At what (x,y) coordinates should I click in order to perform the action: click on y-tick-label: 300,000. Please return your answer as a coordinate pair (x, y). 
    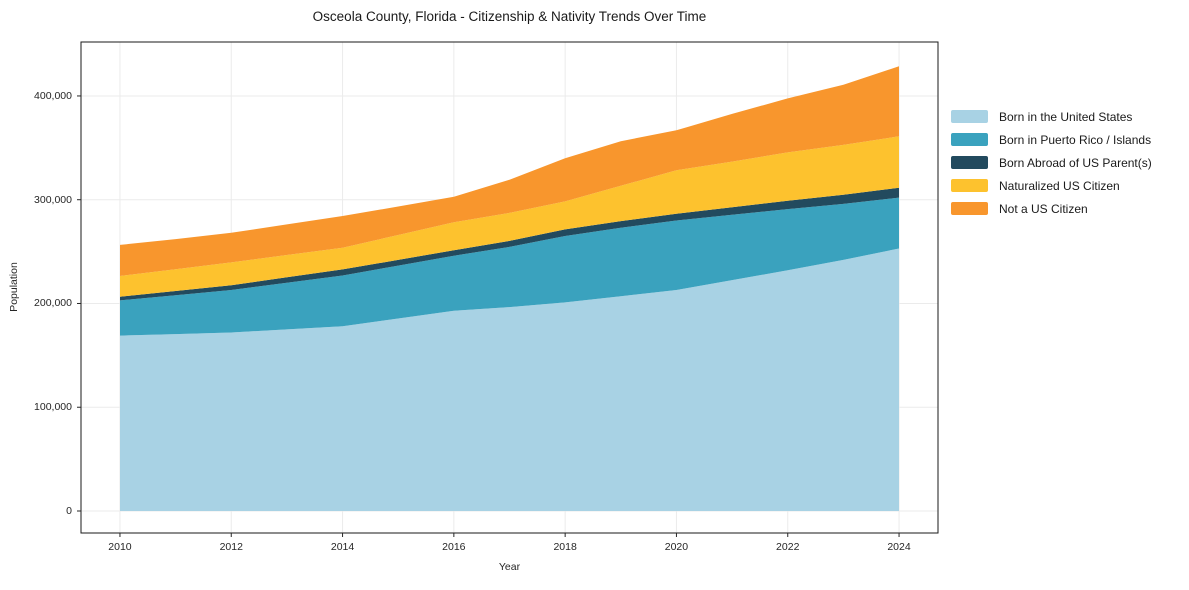
    Looking at the image, I should click on (53, 199).